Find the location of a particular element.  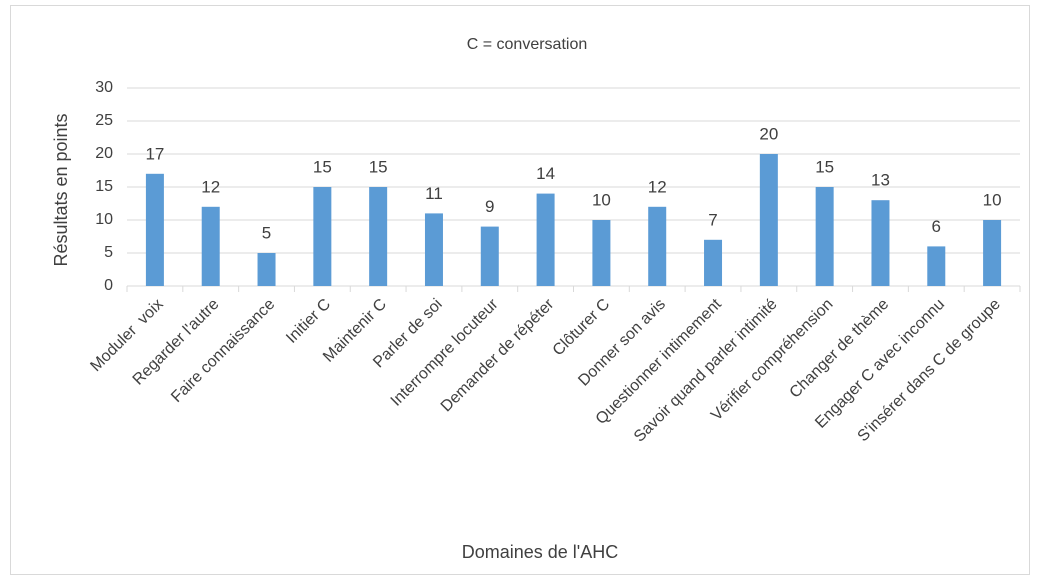

y-tick-label: 15 is located at coordinates (104, 186).